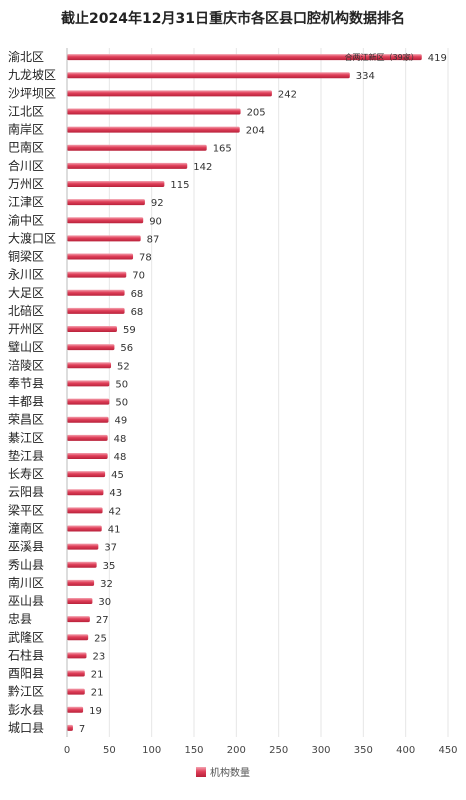 This screenshot has height=800, width=466. What do you see at coordinates (26, 420) in the screenshot?
I see `category-label: 荣昌区` at bounding box center [26, 420].